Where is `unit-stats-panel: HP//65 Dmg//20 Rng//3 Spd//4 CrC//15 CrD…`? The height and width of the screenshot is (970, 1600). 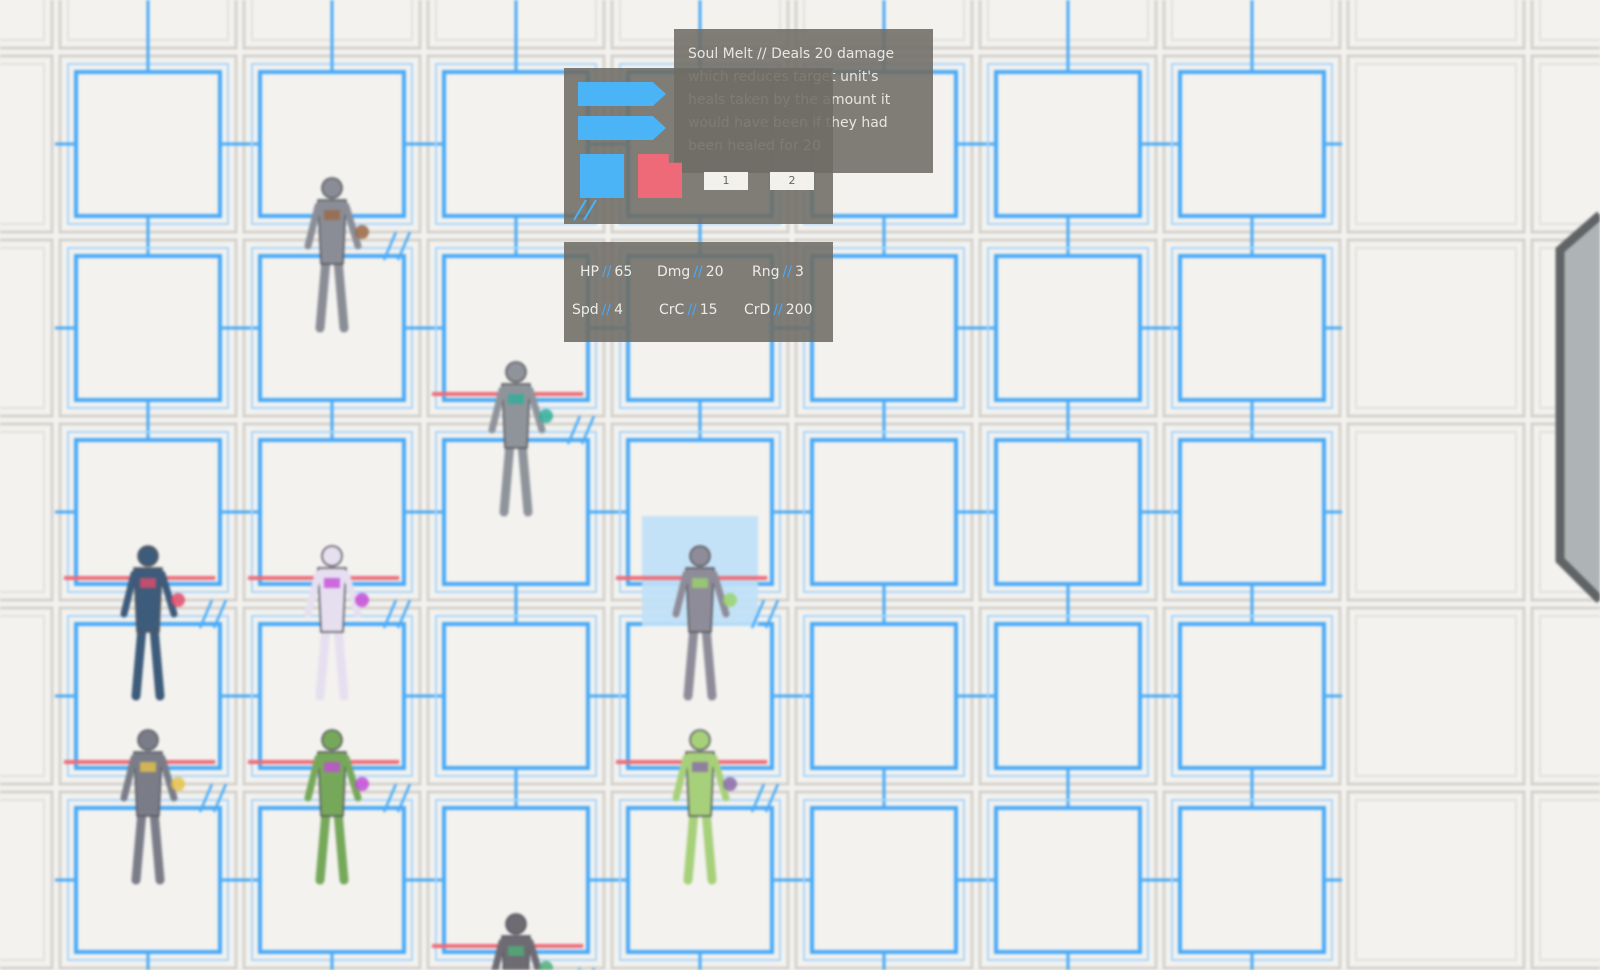
unit-stats-panel: HP//65 Dmg//20 Rng//3 Spd//4 CrC//15 CrD… is located at coordinates (698, 292).